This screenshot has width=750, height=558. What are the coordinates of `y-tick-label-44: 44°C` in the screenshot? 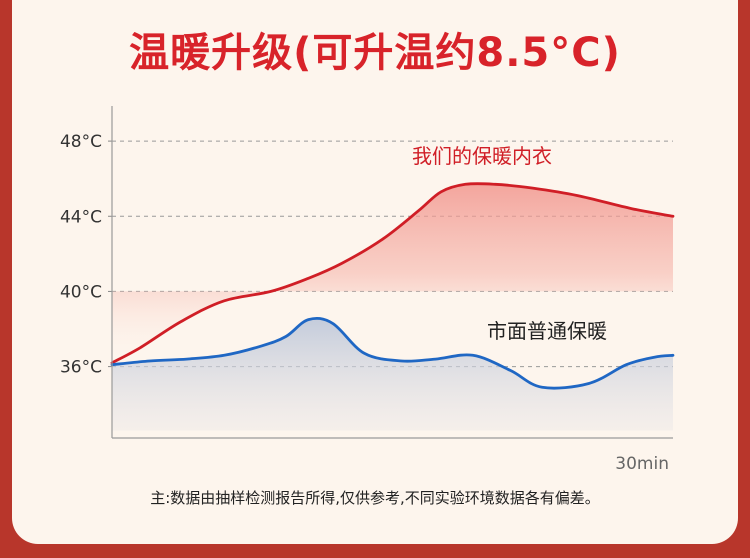 It's located at (81, 217).